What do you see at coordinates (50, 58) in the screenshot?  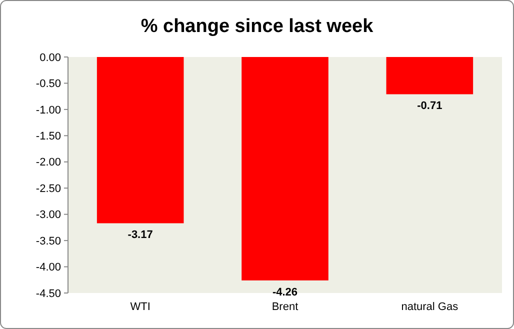 I see `y-tick-label: 0.00` at bounding box center [50, 58].